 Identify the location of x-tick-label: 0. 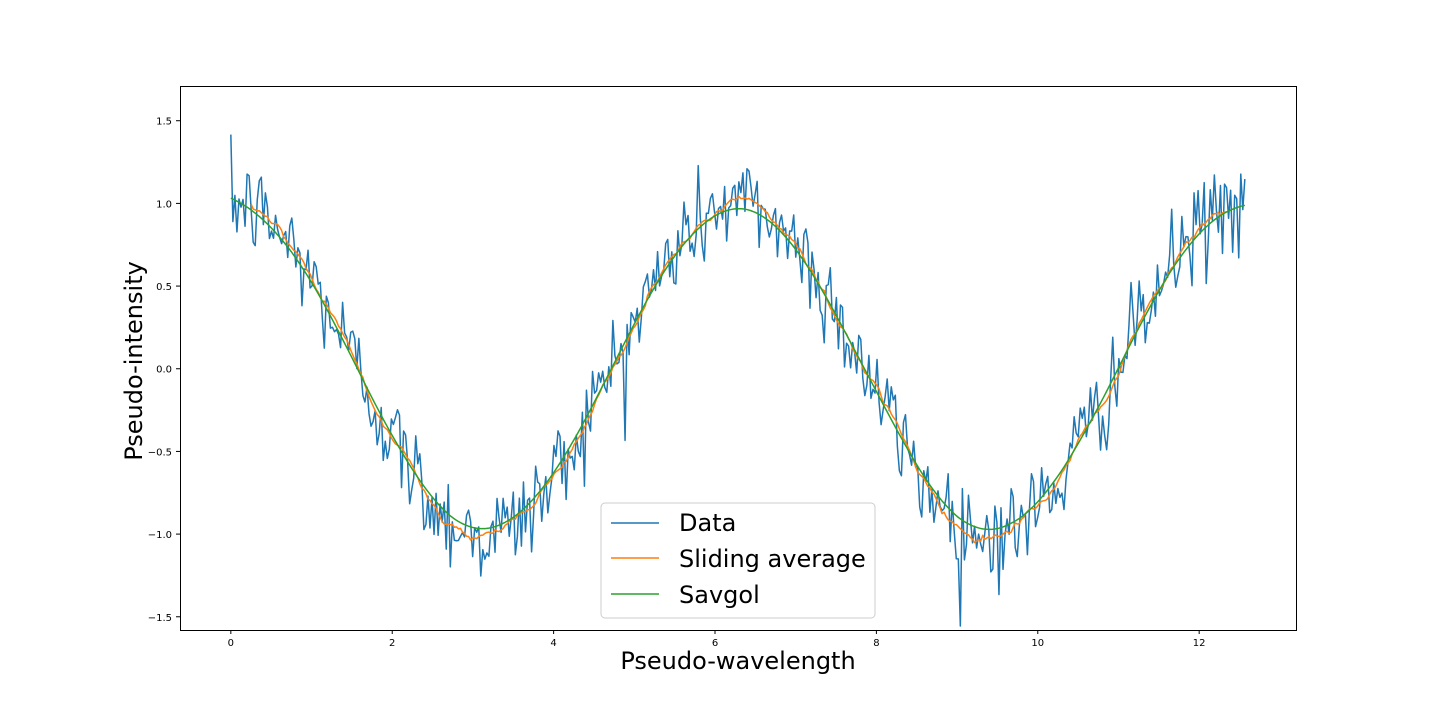
(231, 643).